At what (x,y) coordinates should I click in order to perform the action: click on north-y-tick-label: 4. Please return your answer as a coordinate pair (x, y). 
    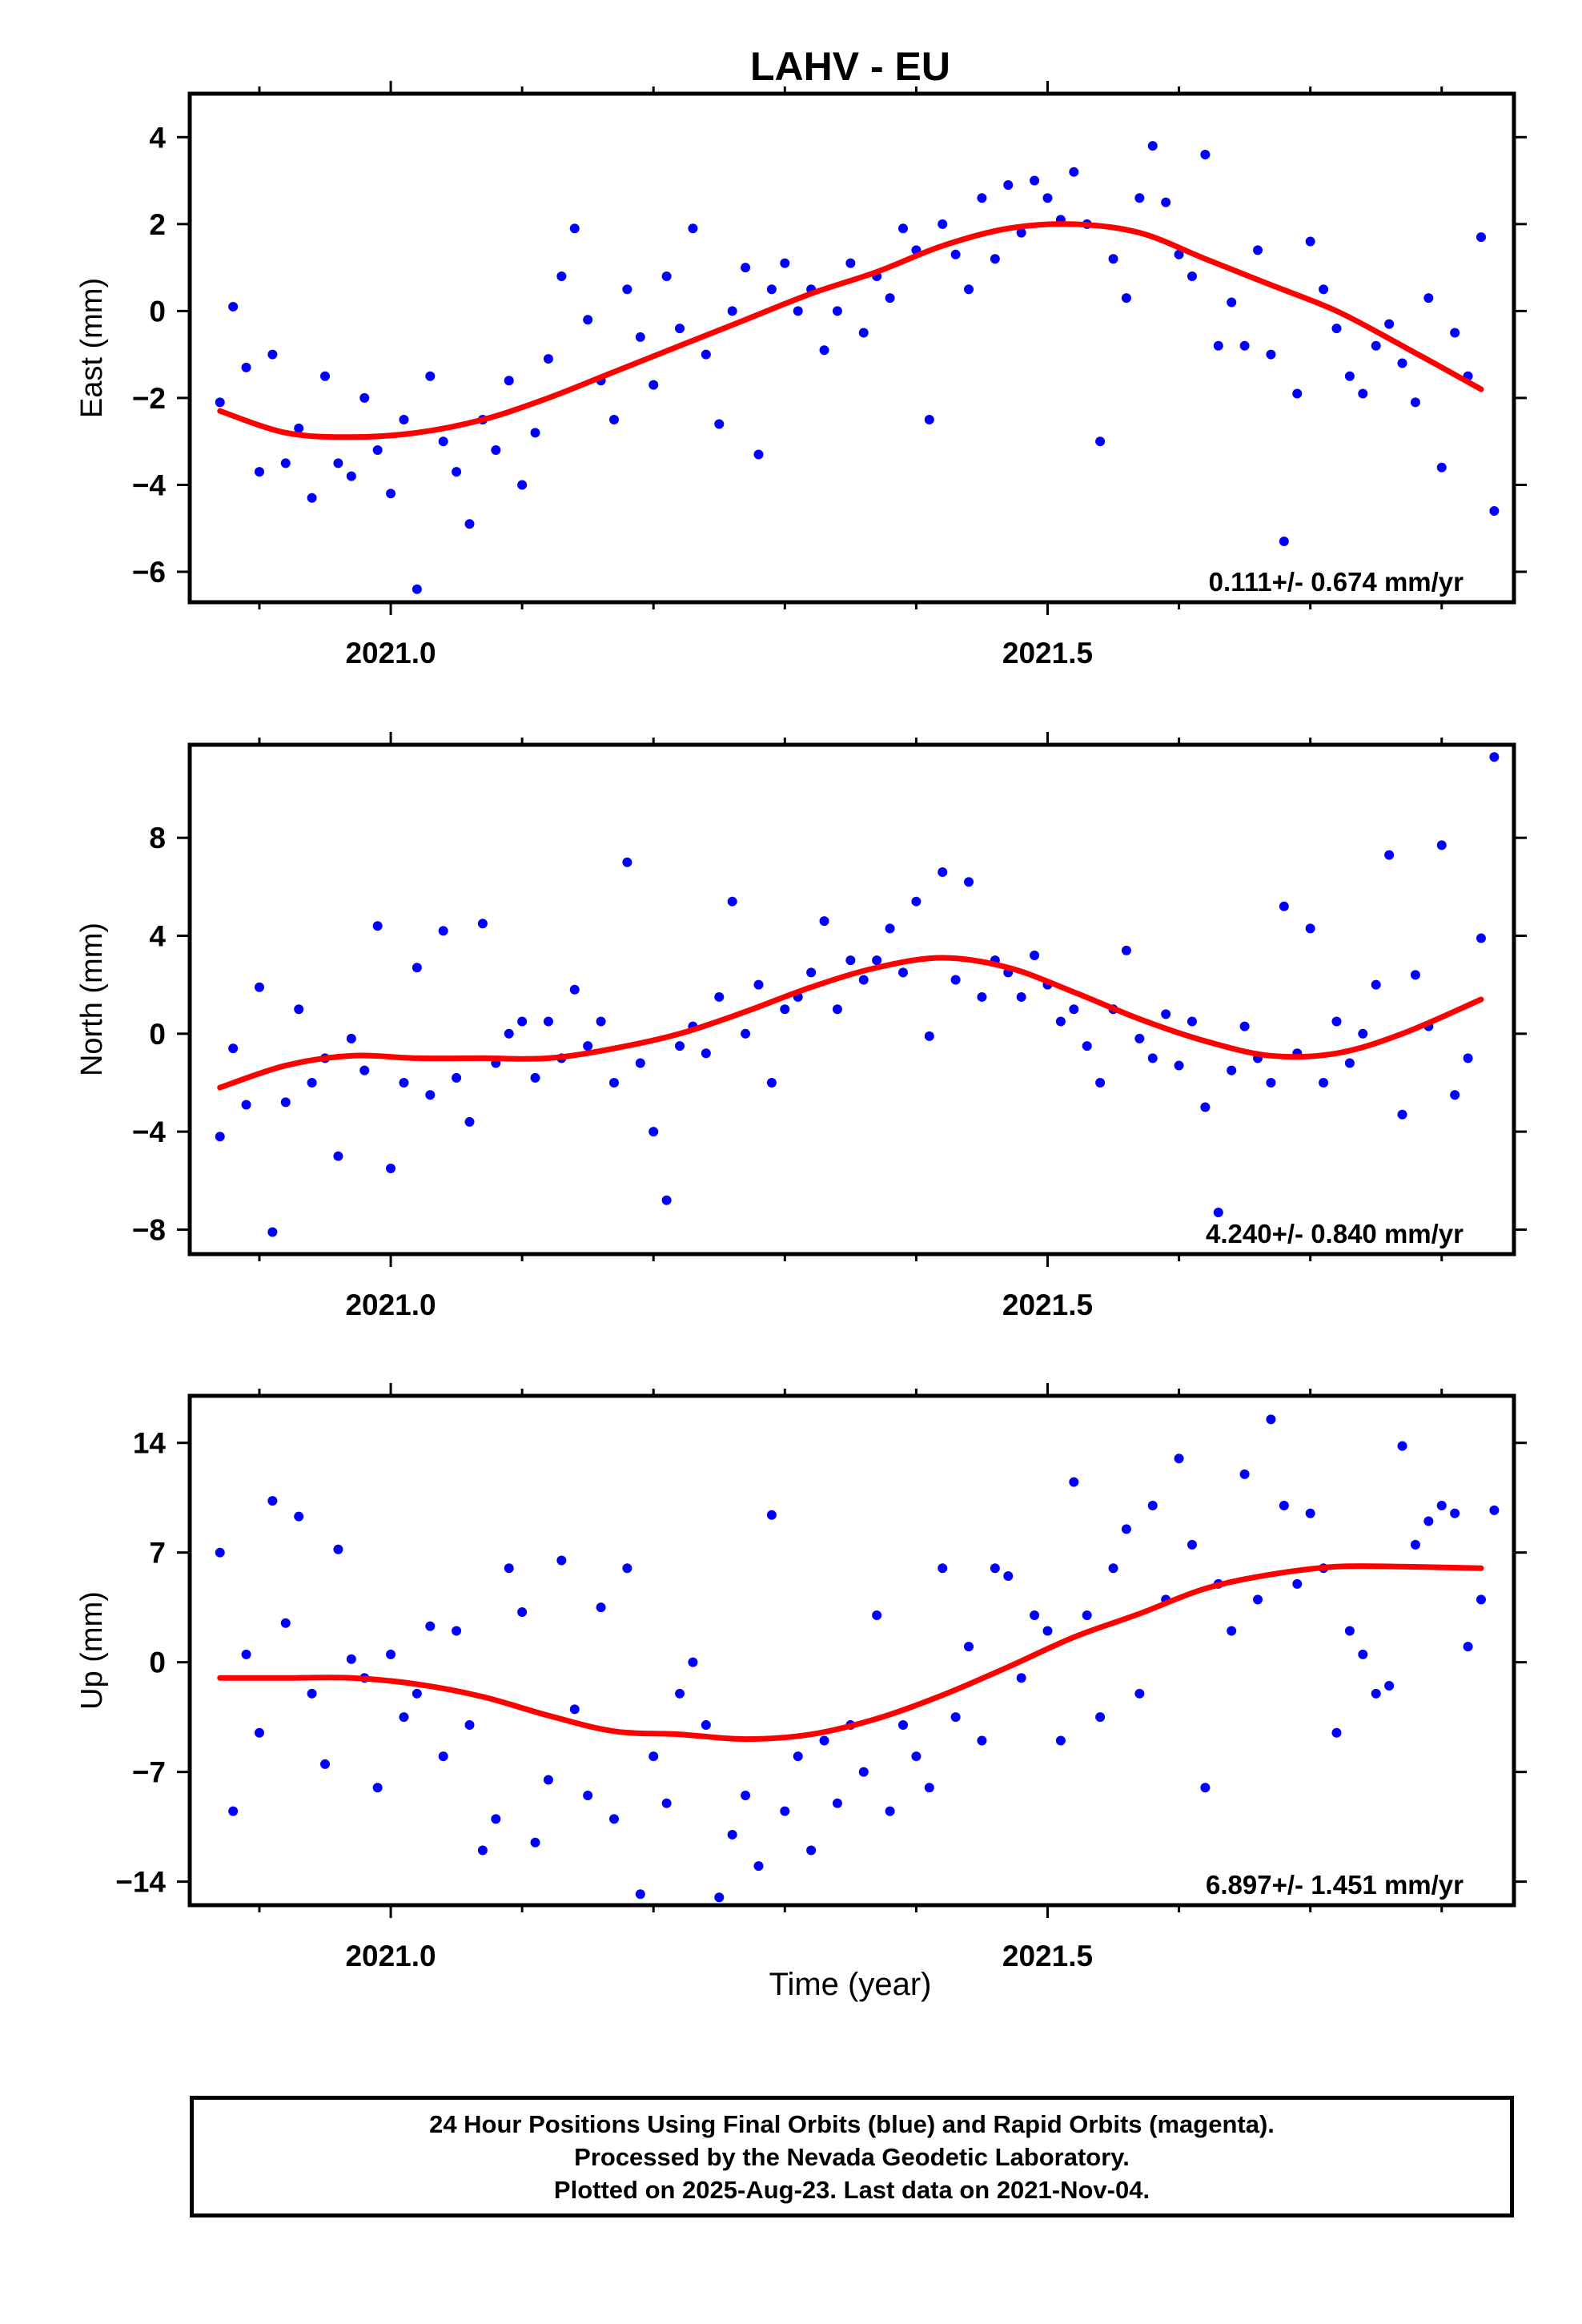
    Looking at the image, I should click on (157, 936).